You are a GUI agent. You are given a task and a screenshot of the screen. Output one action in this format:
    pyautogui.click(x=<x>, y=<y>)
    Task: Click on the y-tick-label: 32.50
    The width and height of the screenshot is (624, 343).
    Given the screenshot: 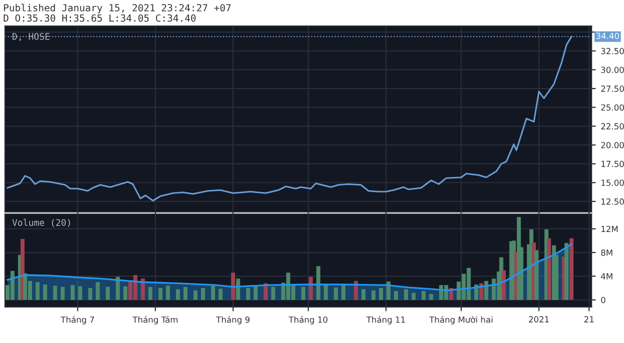 What is the action you would take?
    pyautogui.click(x=612, y=51)
    